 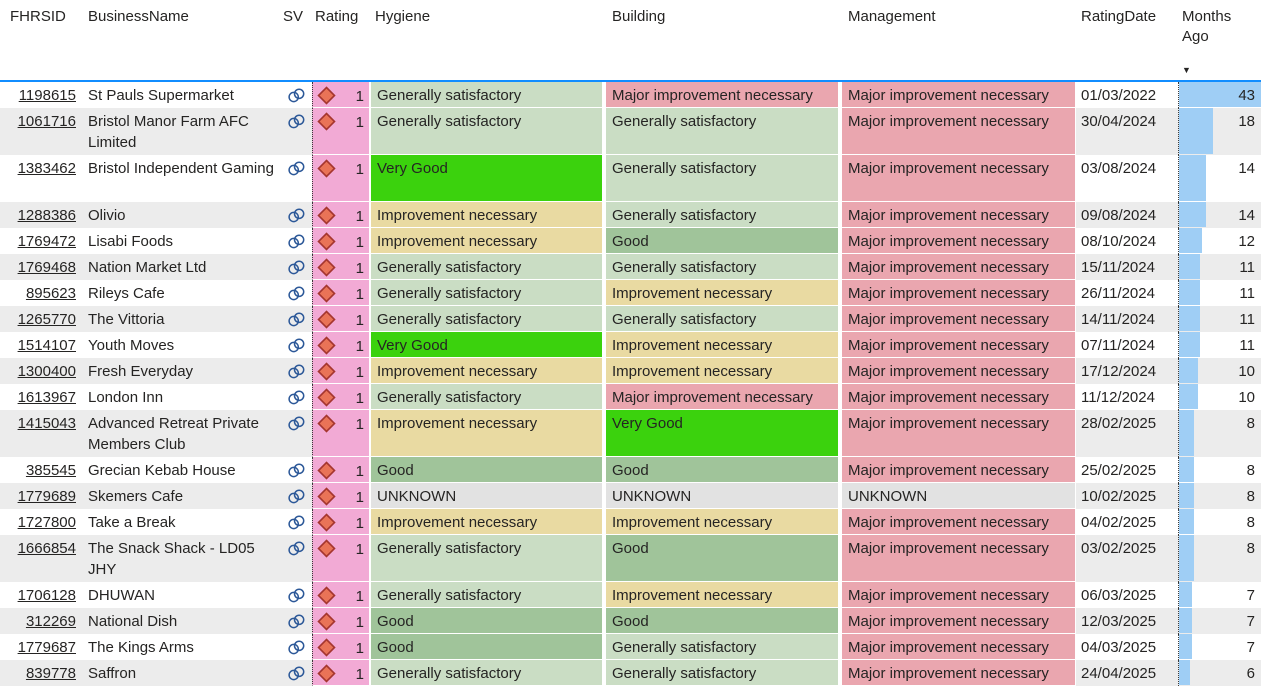 I want to click on sort-descending-icon: ▼, so click(x=1186, y=70).